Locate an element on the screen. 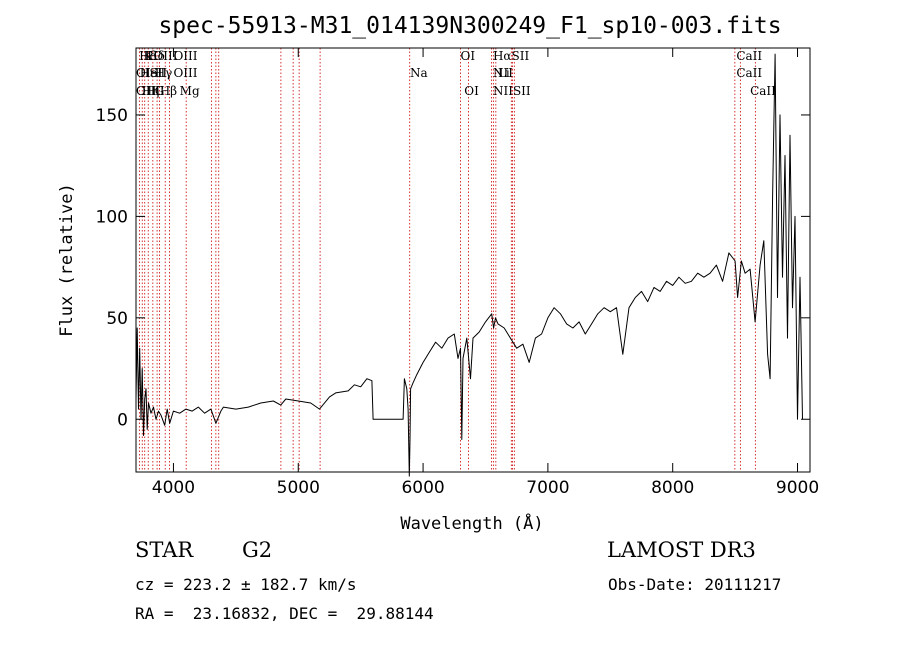  line-label-13: Na is located at coordinates (419, 73).